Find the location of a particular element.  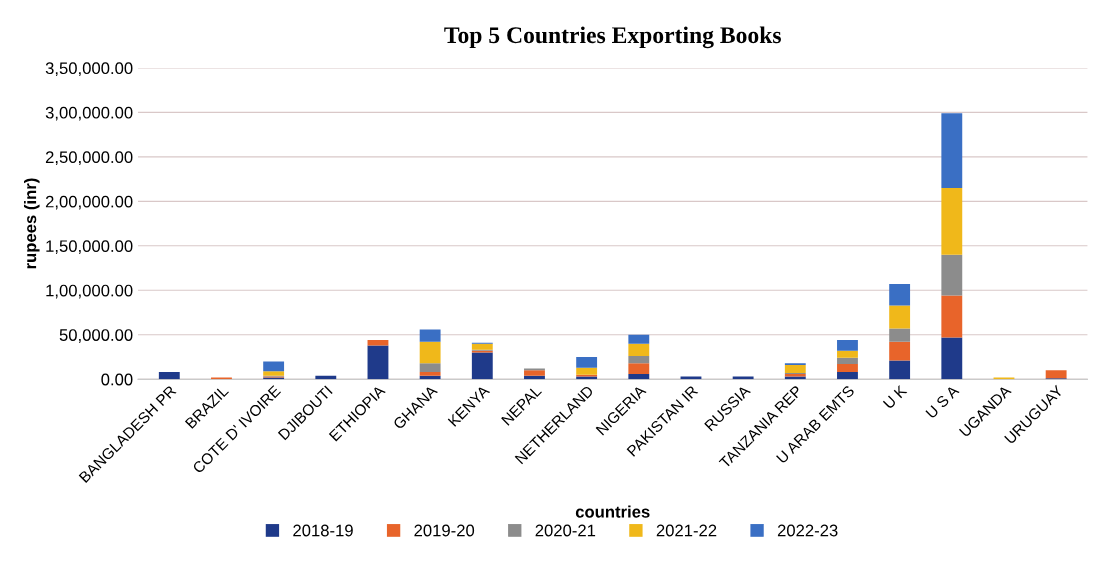

legend-label: 2022-23 is located at coordinates (807, 530).